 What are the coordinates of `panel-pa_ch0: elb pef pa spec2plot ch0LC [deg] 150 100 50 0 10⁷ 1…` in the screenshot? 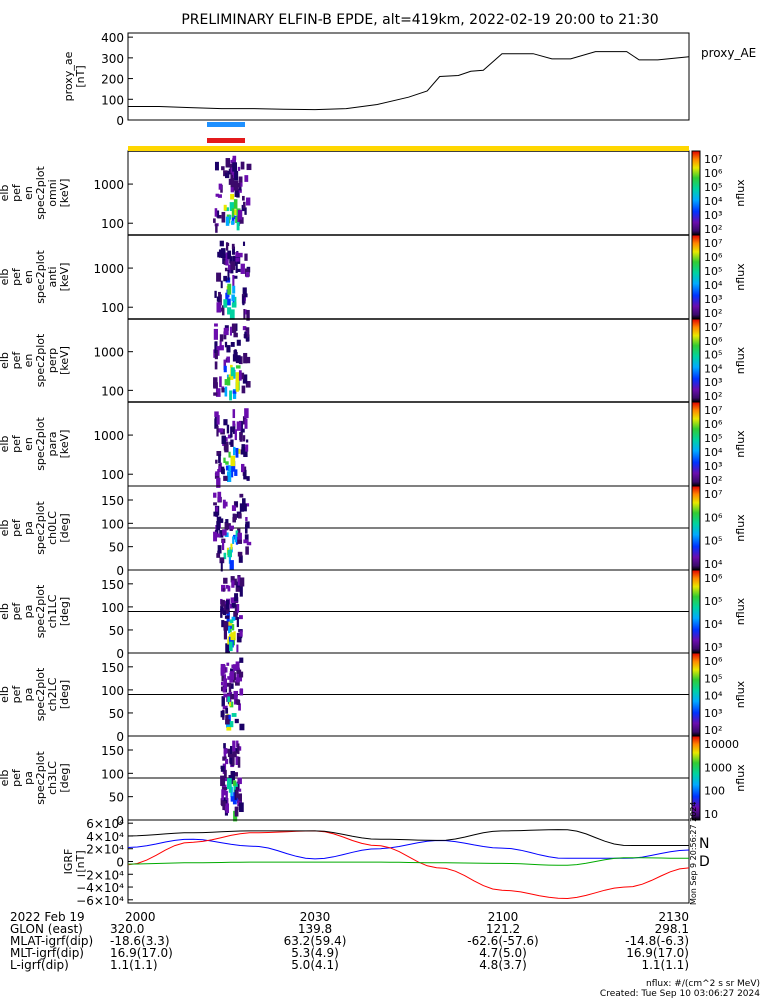 It's located at (373, 531).